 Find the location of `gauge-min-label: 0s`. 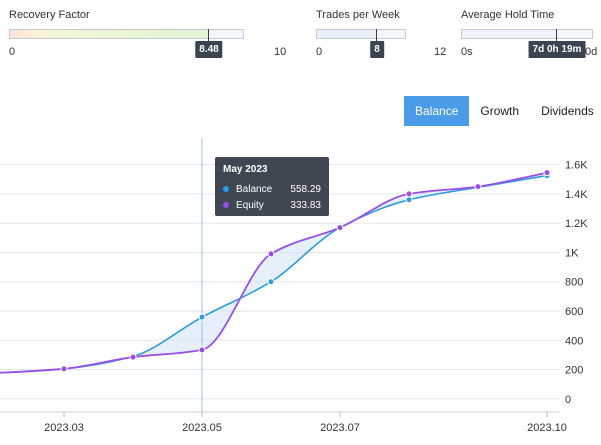

gauge-min-label: 0s is located at coordinates (467, 52).